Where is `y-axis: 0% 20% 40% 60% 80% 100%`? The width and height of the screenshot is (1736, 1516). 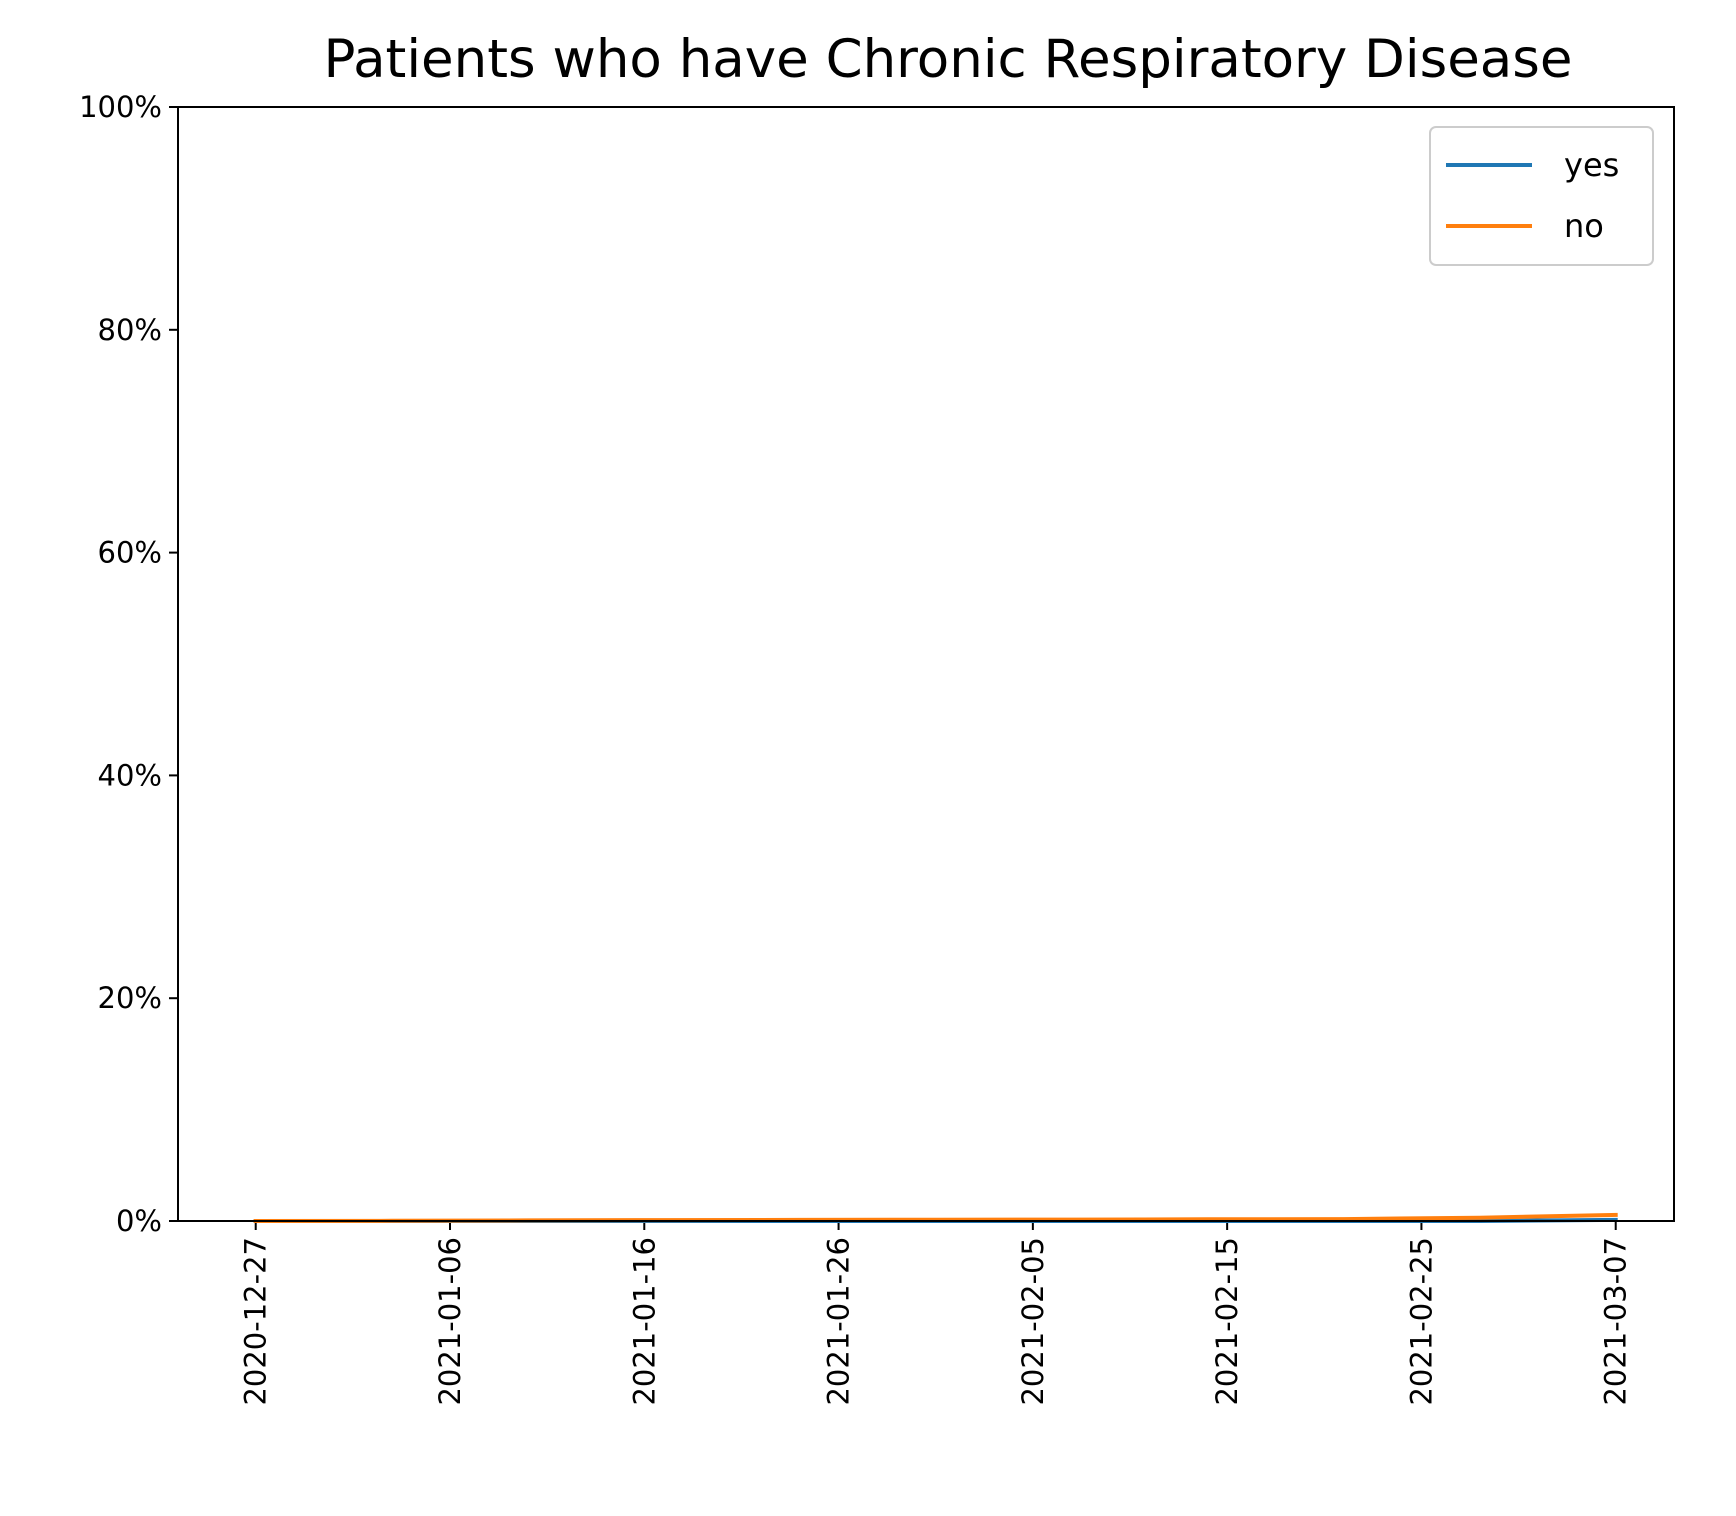
y-axis: 0% 20% 40% 60% 80% 100% is located at coordinates (128, 664).